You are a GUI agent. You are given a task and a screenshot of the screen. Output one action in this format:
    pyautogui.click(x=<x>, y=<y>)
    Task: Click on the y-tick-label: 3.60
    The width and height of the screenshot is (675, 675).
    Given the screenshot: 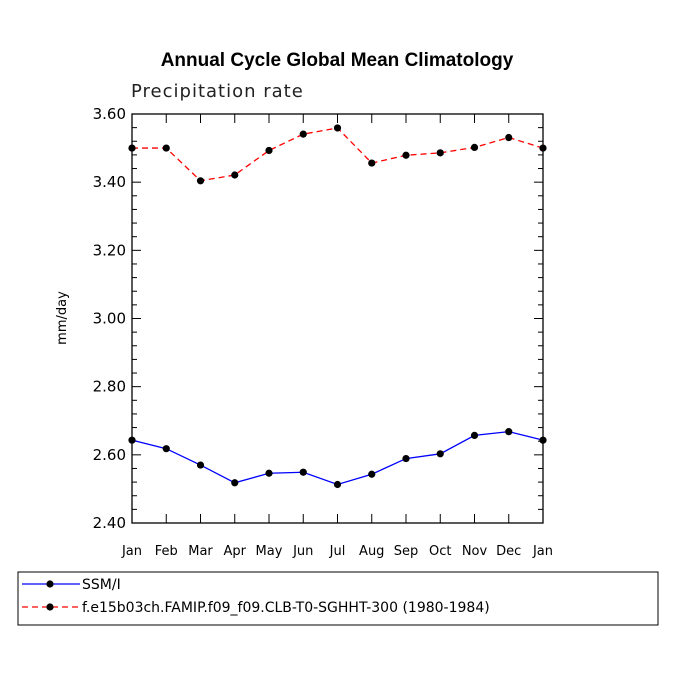 What is the action you would take?
    pyautogui.click(x=109, y=114)
    